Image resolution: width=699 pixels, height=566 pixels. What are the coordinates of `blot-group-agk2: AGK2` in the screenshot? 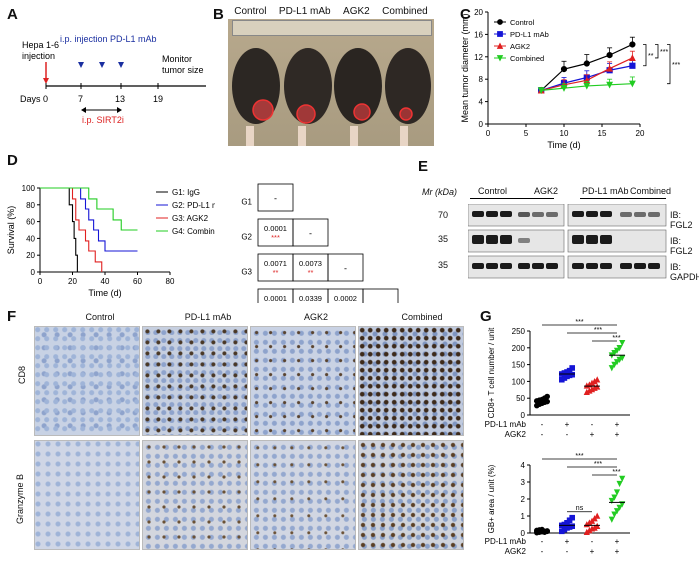 It's located at (546, 191).